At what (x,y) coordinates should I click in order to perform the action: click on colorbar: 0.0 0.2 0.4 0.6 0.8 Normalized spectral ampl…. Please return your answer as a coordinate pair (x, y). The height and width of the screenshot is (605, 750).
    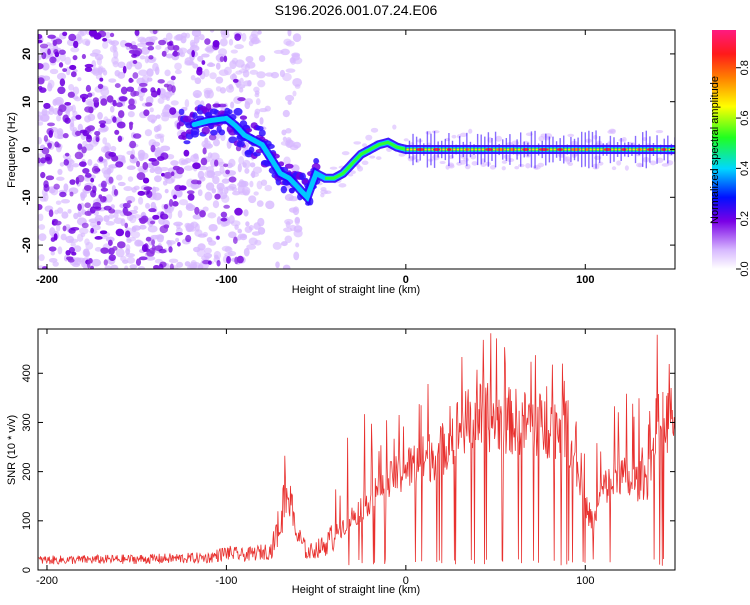
    Looking at the image, I should click on (729, 153).